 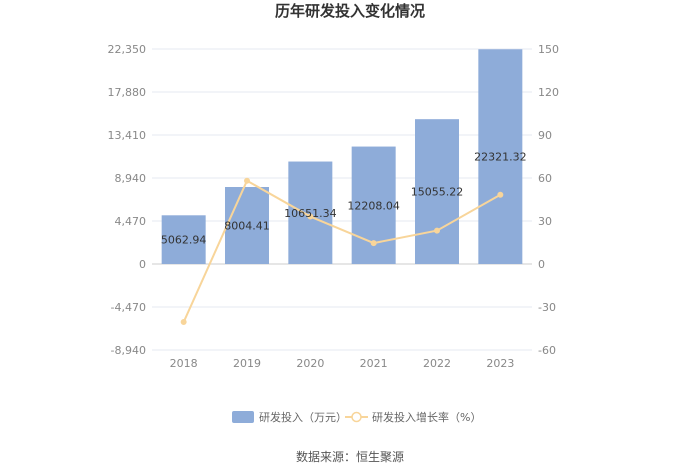 What do you see at coordinates (426, 417) in the screenshot?
I see `legend-line-label: 研发投入增长率（%）` at bounding box center [426, 417].